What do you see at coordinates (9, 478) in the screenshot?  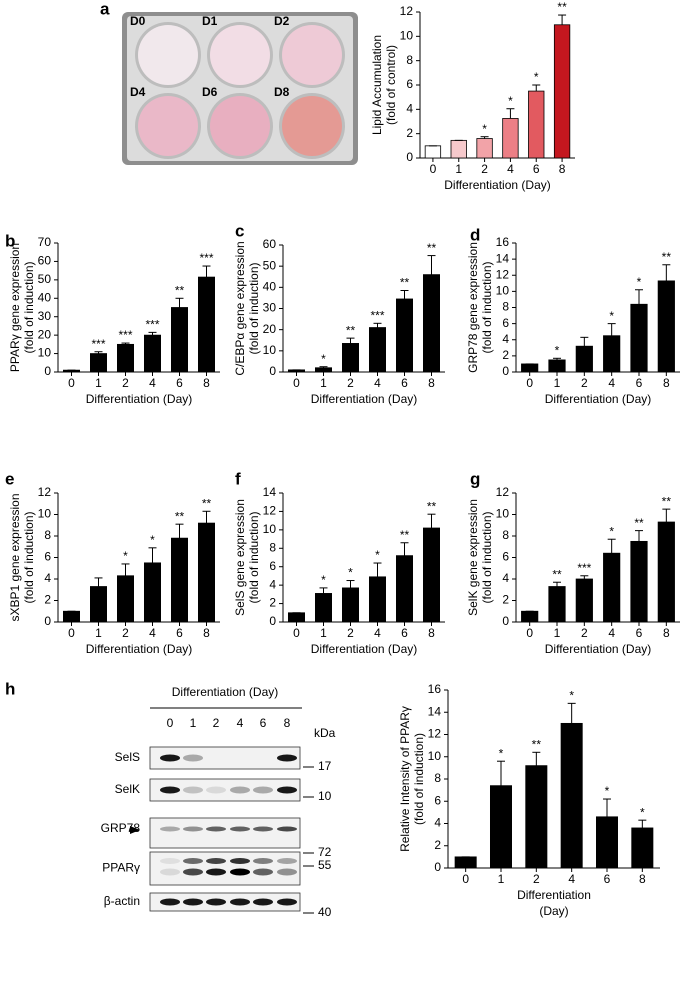 I see `panel-letter: e` at bounding box center [9, 478].